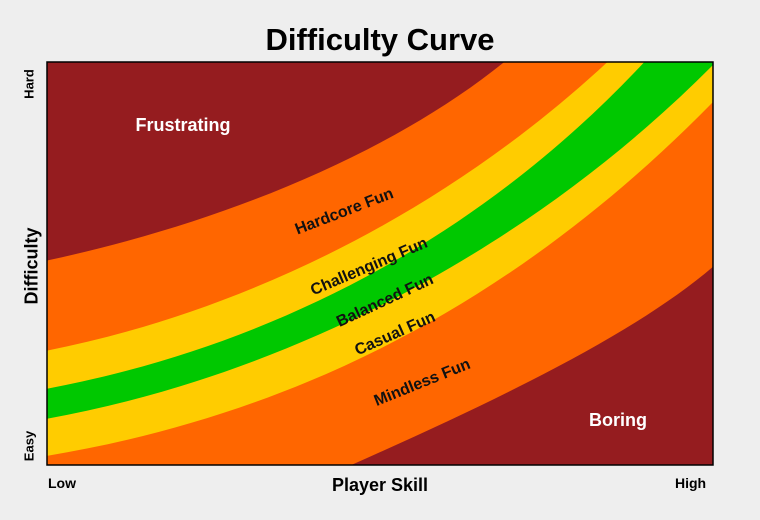  What do you see at coordinates (62, 483) in the screenshot?
I see `x-axis-low-label: Low` at bounding box center [62, 483].